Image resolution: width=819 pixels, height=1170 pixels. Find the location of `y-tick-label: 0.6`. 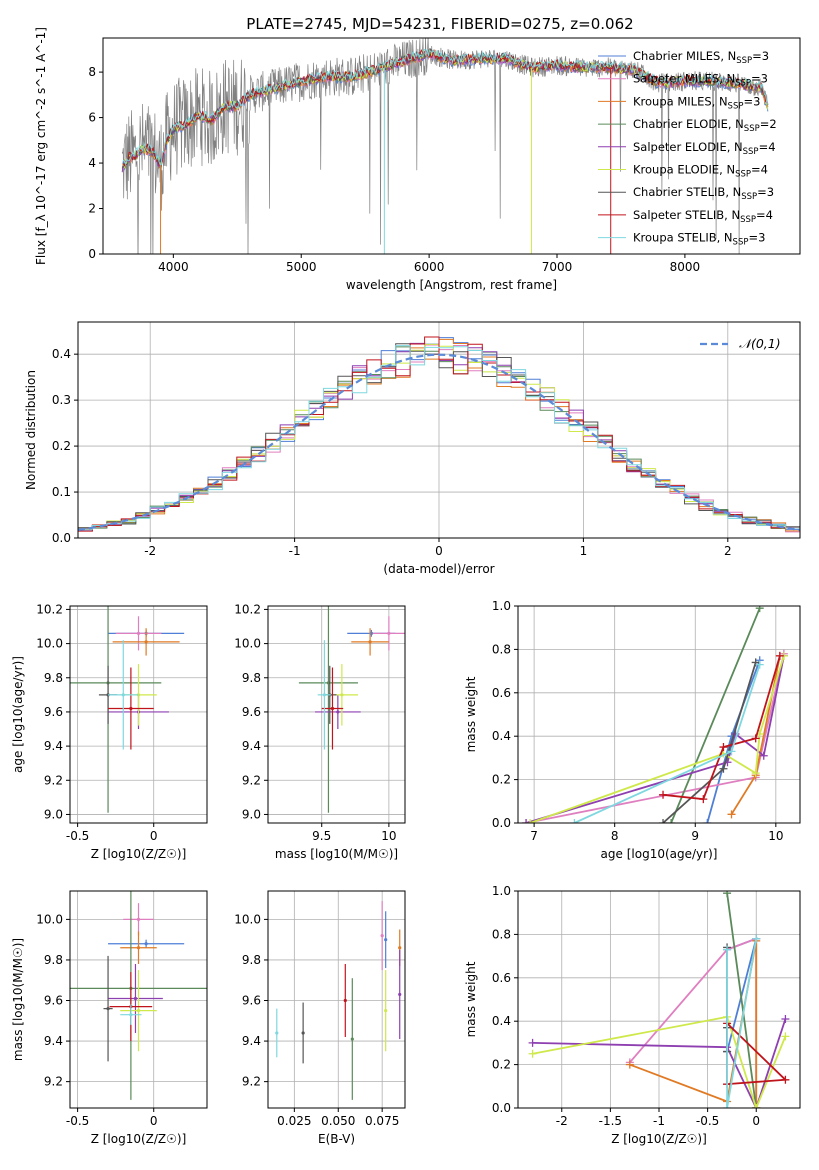

y-tick-label: 0.6 is located at coordinates (501, 693).